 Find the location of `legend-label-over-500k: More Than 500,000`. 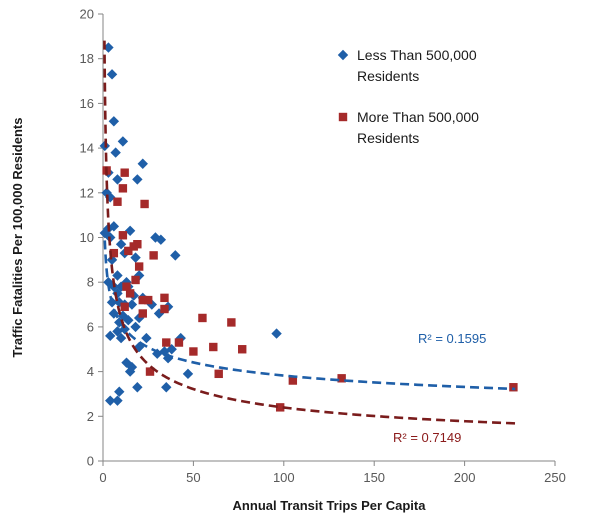

legend-label-over-500k: More Than 500,000 is located at coordinates (418, 117).